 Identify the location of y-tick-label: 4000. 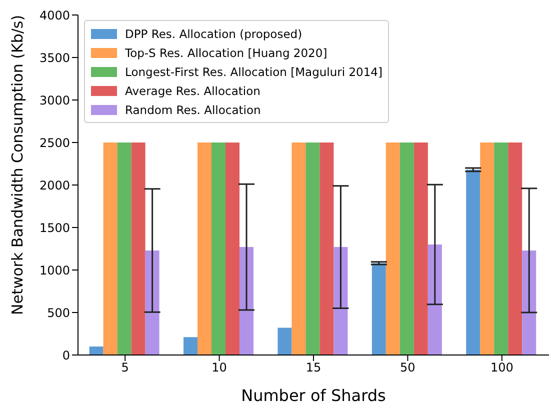
(54, 15).